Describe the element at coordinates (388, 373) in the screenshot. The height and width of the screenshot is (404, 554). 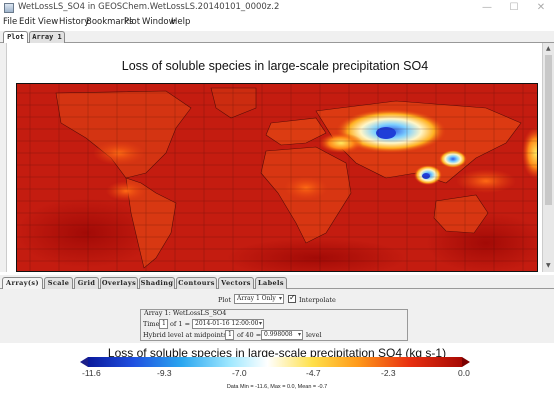
I see `colorbar-tick-label: -2.3` at that location.